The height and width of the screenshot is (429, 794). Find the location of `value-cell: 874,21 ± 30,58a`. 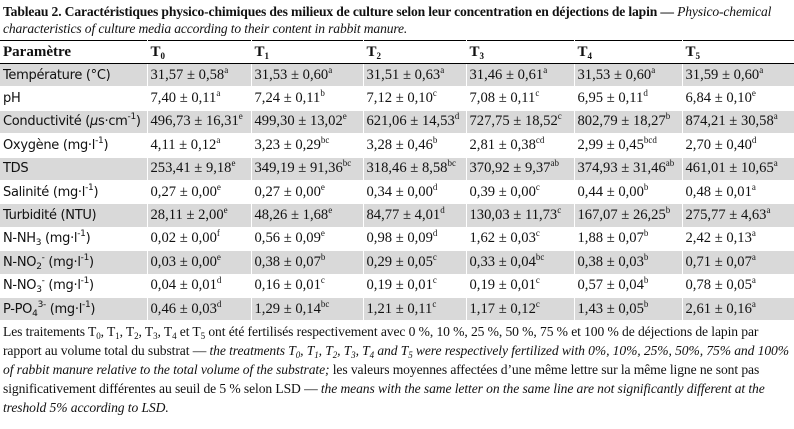

value-cell: 874,21 ± 30,58a is located at coordinates (738, 122).